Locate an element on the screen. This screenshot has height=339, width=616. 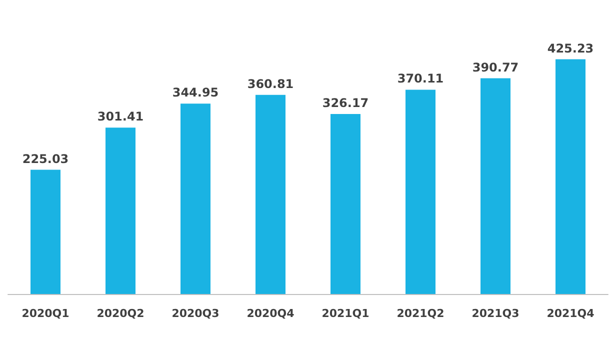
data-label: 225.03 is located at coordinates (45, 159).